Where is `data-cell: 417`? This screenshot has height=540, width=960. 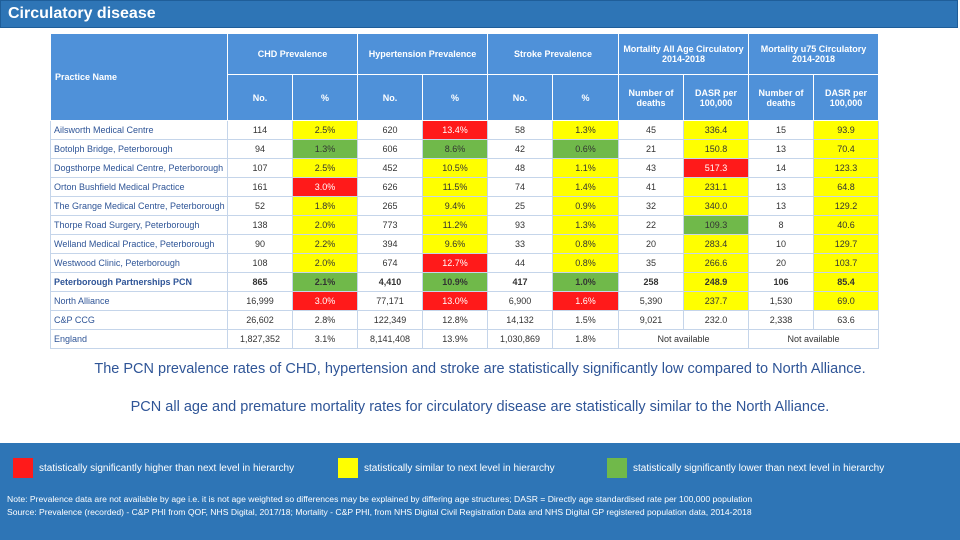
data-cell: 417 is located at coordinates (520, 282).